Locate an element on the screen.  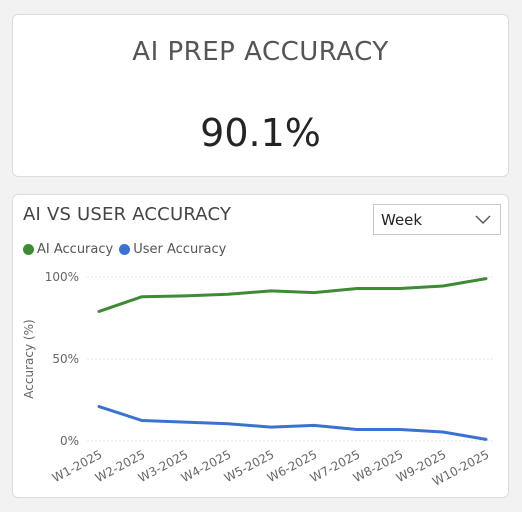
chevron-down-icon is located at coordinates (483, 220).